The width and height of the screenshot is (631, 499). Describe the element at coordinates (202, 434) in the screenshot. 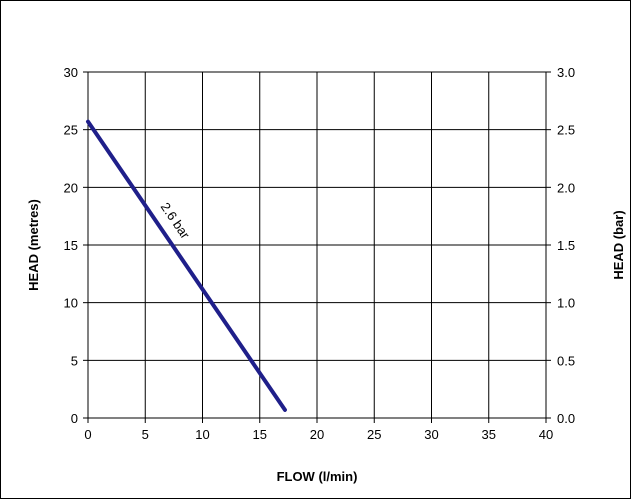

I see `x-tick-label: 10` at that location.